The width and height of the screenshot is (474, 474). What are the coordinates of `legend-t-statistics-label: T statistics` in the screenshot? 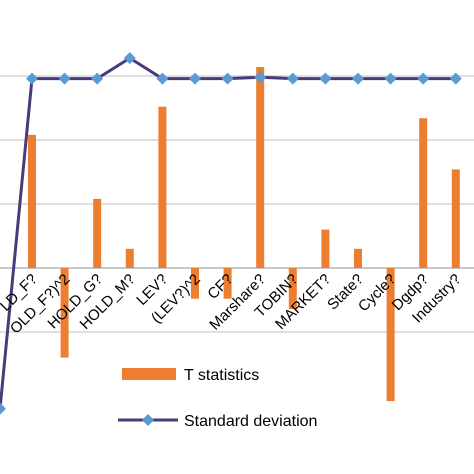 It's located at (221, 375).